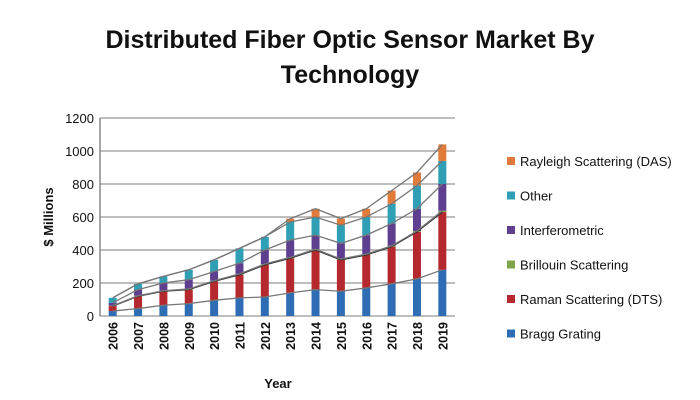 Image resolution: width=700 pixels, height=400 pixels. I want to click on legend-label: Other, so click(536, 196).